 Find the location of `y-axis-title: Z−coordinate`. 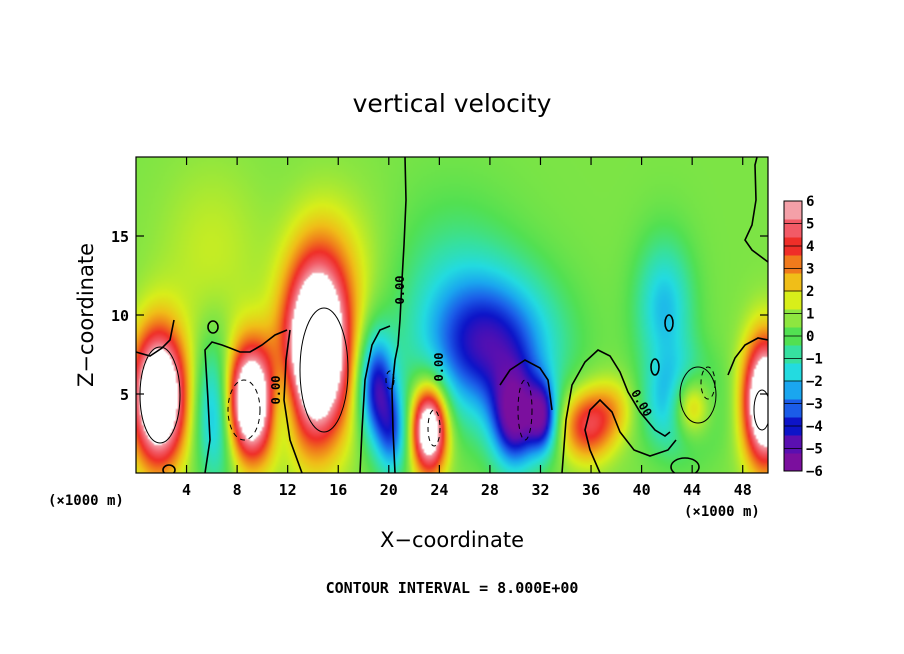

y-axis-title: Z−coordinate is located at coordinates (86, 315).